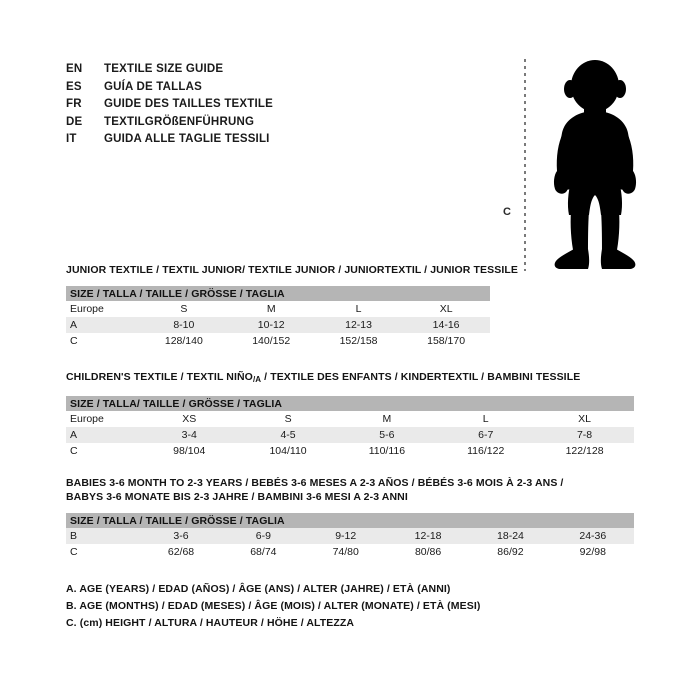  Describe the element at coordinates (345, 552) in the screenshot. I see `table-cell: 74/80` at that location.